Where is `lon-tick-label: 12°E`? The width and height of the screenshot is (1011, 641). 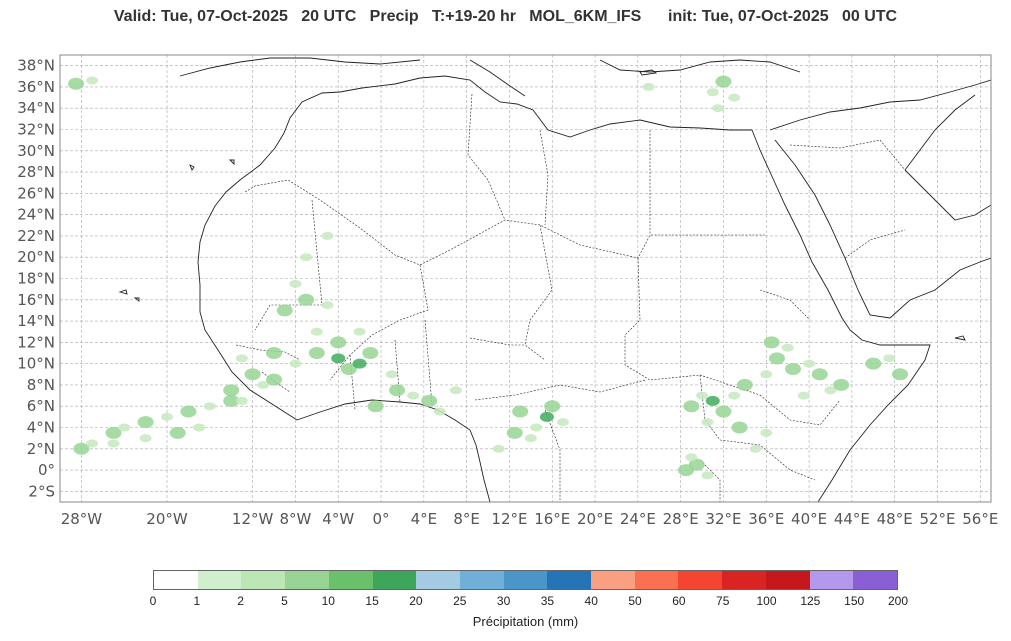
lon-tick-label: 12°E is located at coordinates (509, 519).